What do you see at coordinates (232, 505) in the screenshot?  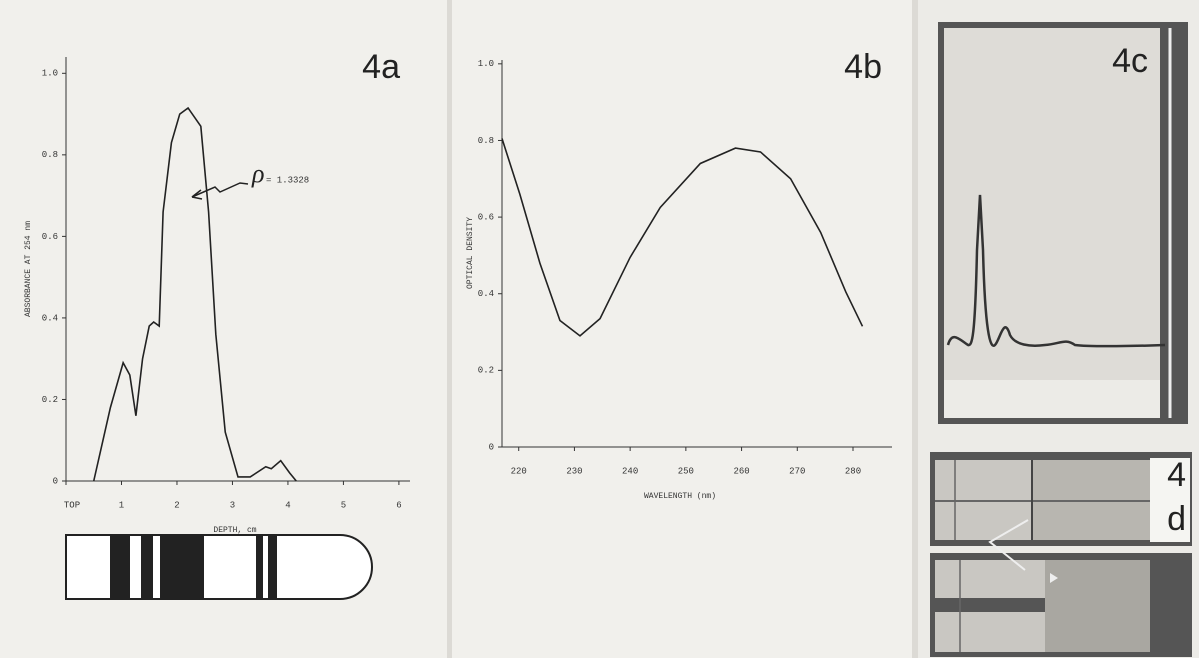 I see `x-tick-label: 3` at bounding box center [232, 505].